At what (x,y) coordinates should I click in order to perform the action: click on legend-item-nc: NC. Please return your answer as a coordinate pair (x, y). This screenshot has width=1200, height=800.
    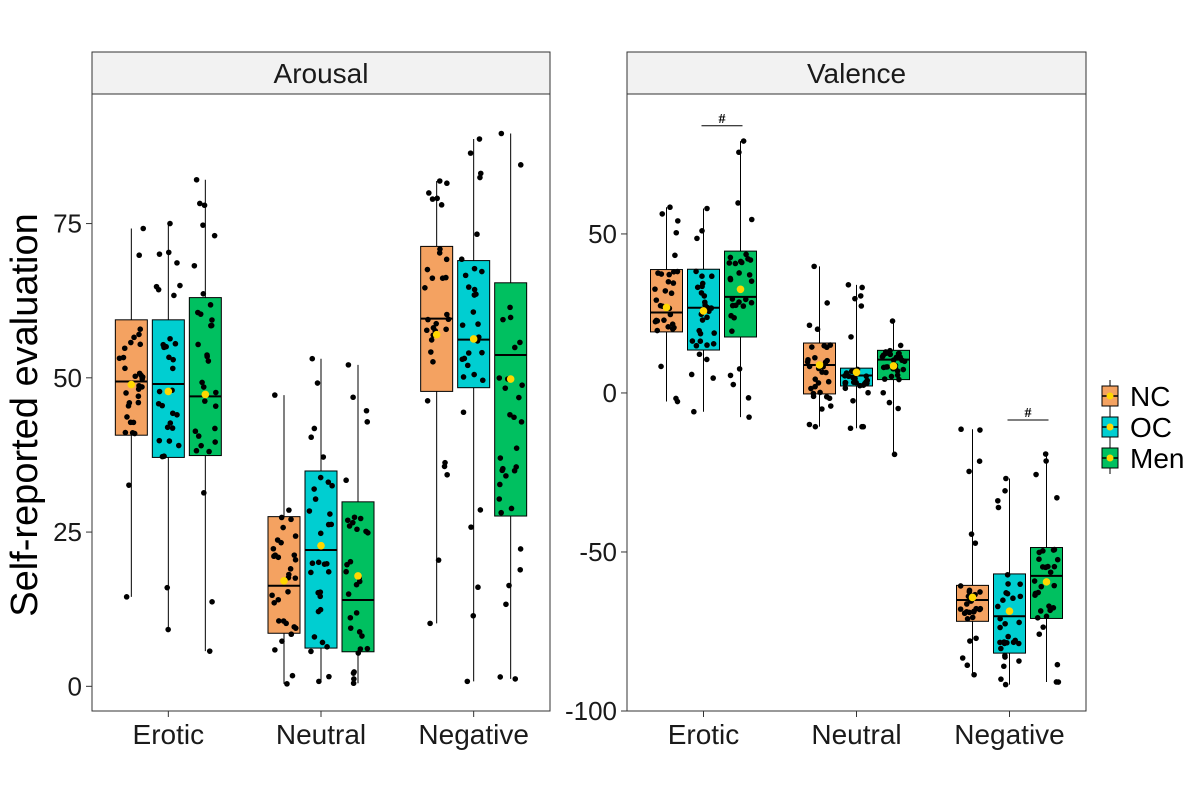
    Looking at the image, I should click on (1135, 396).